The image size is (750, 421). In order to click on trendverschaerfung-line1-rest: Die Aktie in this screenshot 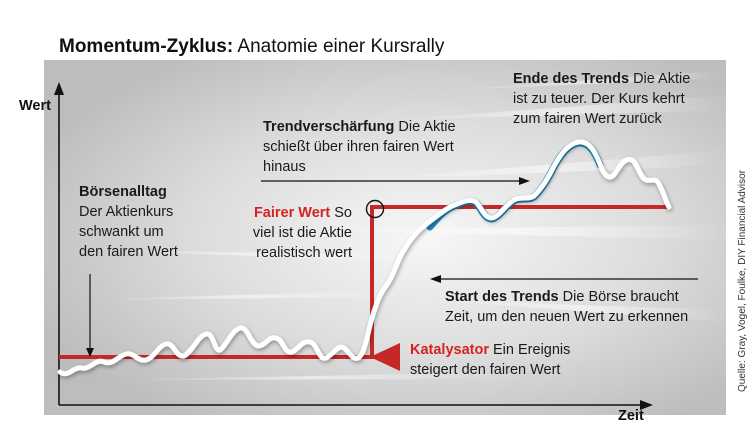, I will do `click(425, 127)`.